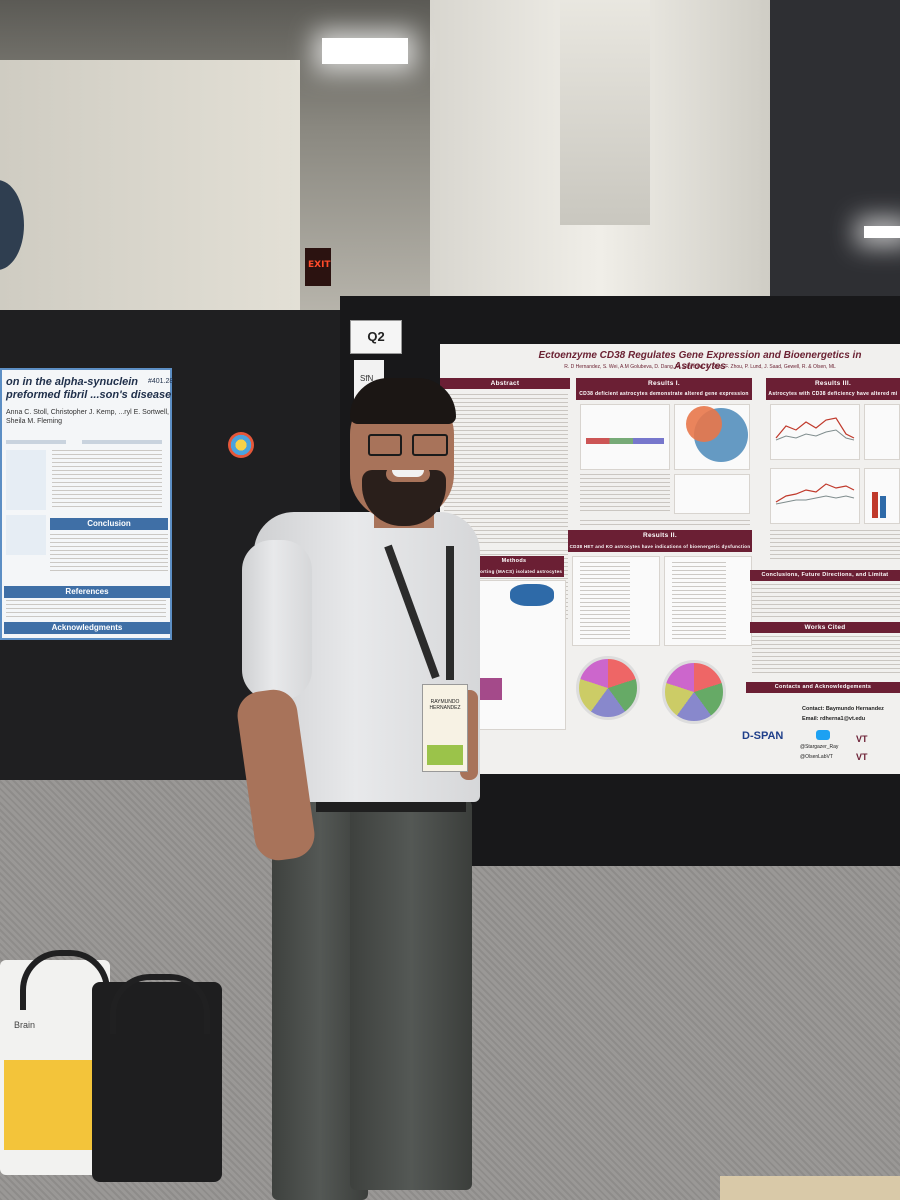 This screenshot has width=900, height=1200. Describe the element at coordinates (810, 1188) in the screenshot. I see `table-edge` at that location.